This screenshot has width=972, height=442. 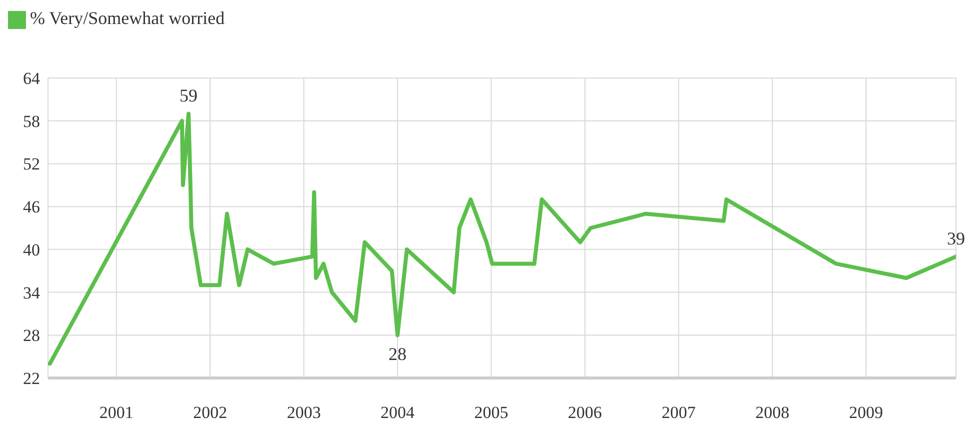 I want to click on annotation: 39, so click(x=956, y=238).